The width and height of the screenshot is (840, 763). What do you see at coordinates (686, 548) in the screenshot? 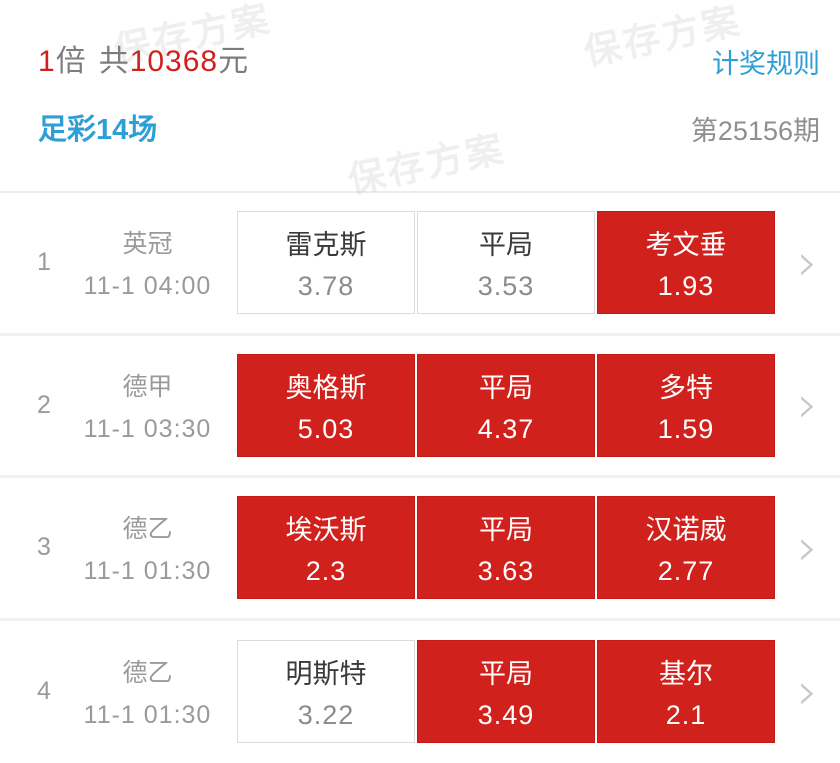
I see `bet-option: 汉诺威 2.77` at bounding box center [686, 548].